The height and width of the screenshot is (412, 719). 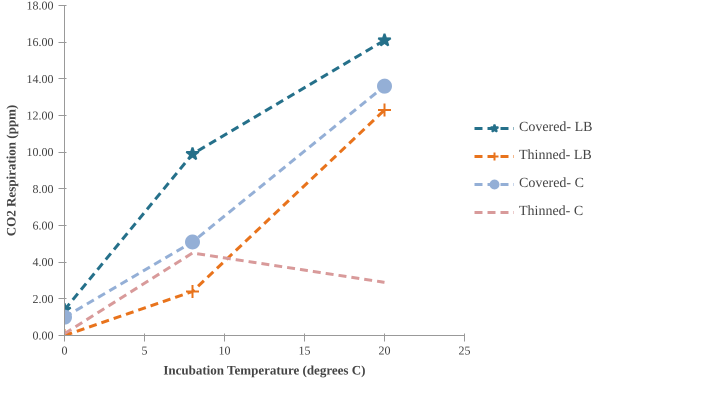 What do you see at coordinates (464, 351) in the screenshot?
I see `x-tick-label: 25` at bounding box center [464, 351].